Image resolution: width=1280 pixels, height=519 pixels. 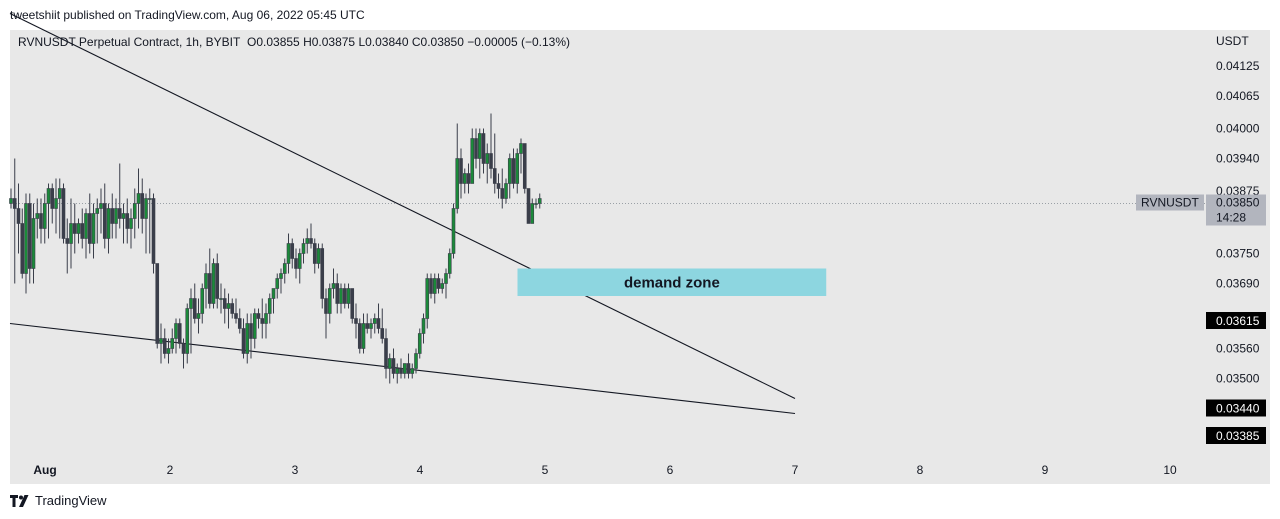 What do you see at coordinates (437, 42) in the screenshot?
I see `close-value: C0.03850` at bounding box center [437, 42].